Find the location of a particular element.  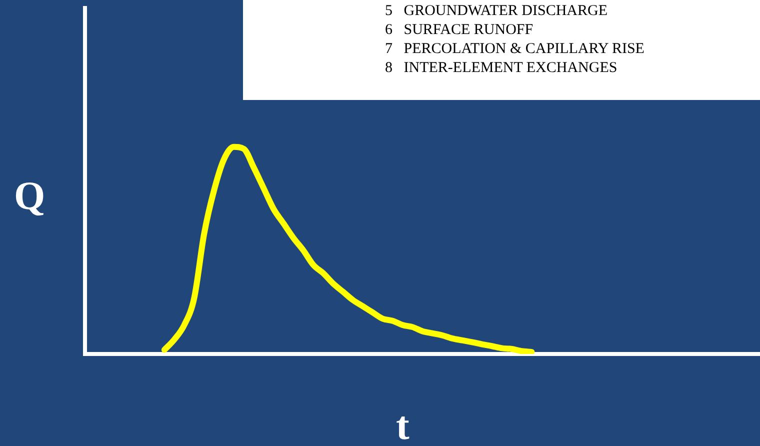

text: 7 PERCOLATION & CAPILLARY RISE is located at coordinates (515, 49).